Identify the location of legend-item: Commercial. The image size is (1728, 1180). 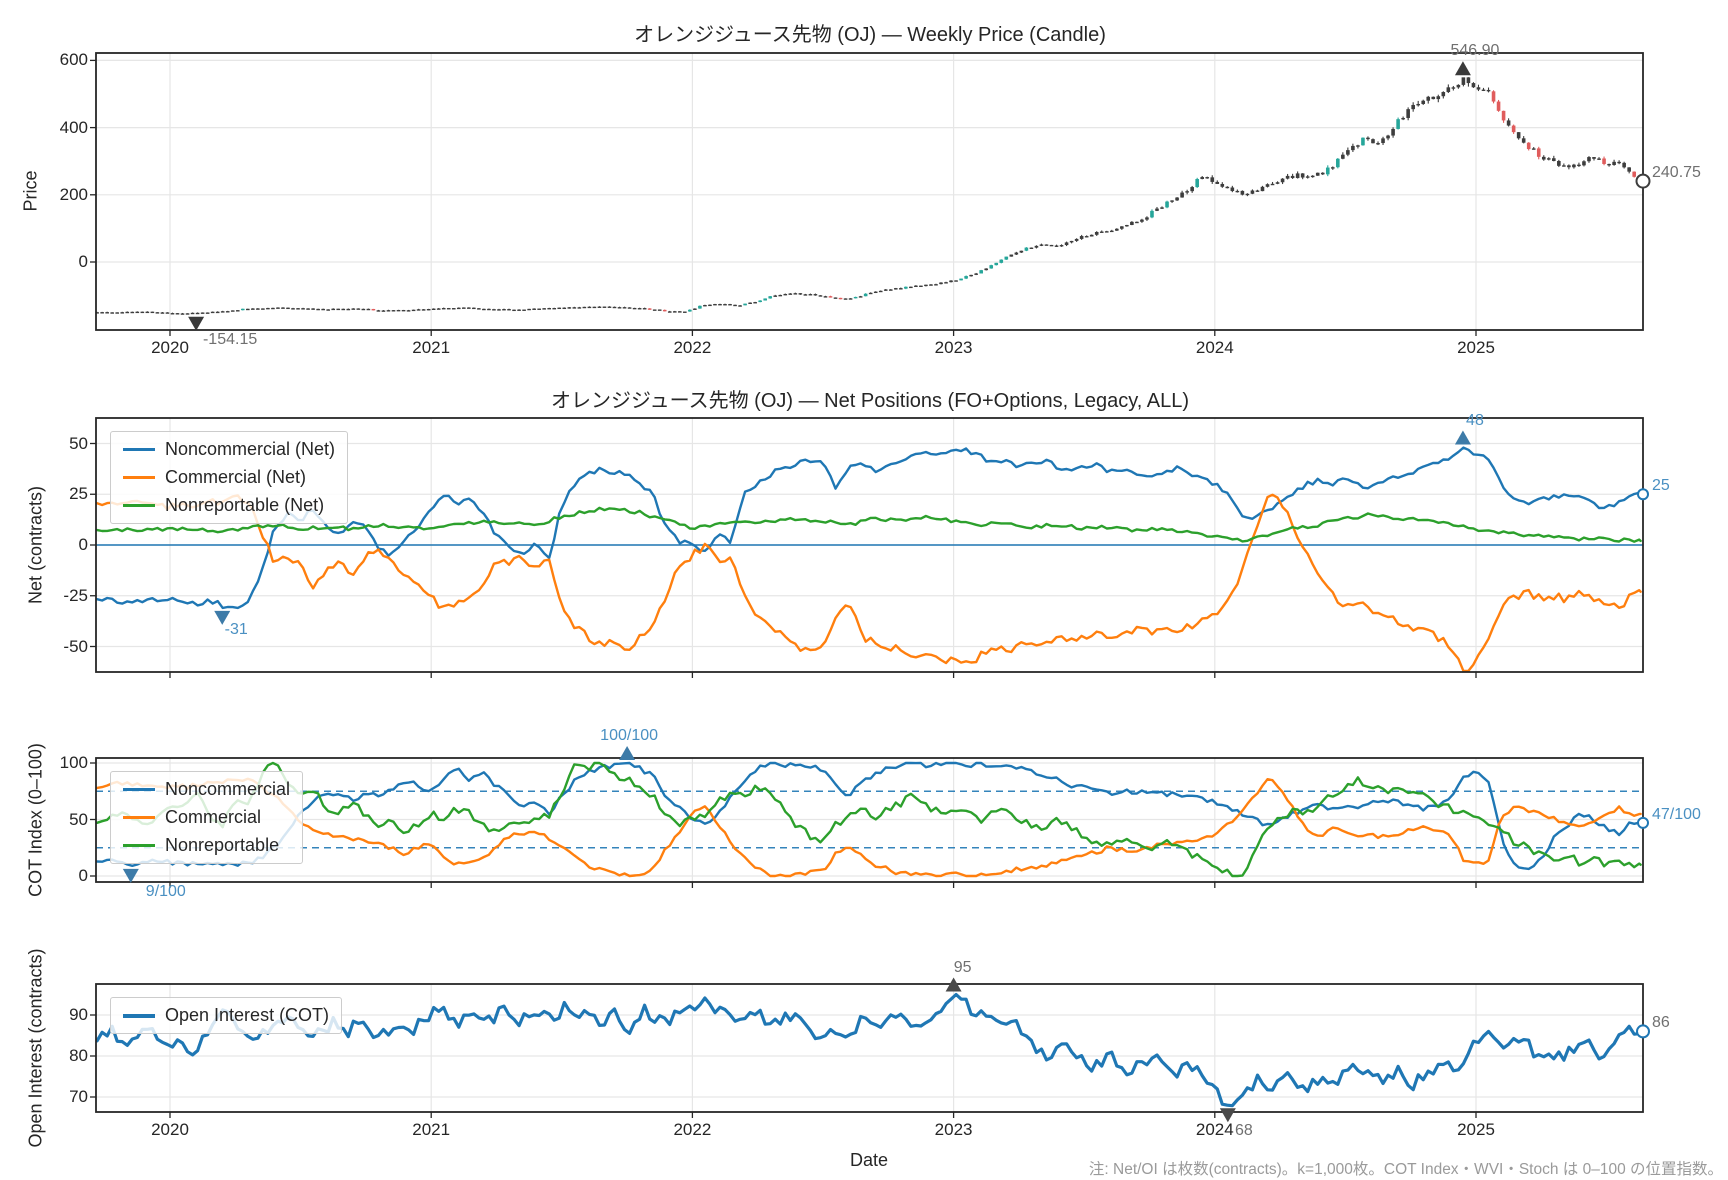
(206, 817).